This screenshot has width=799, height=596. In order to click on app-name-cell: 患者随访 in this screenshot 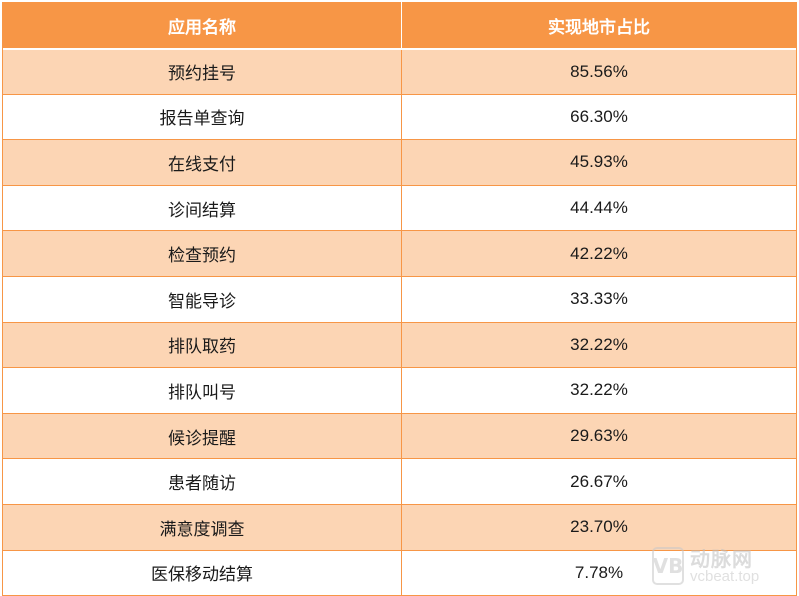, I will do `click(202, 481)`.